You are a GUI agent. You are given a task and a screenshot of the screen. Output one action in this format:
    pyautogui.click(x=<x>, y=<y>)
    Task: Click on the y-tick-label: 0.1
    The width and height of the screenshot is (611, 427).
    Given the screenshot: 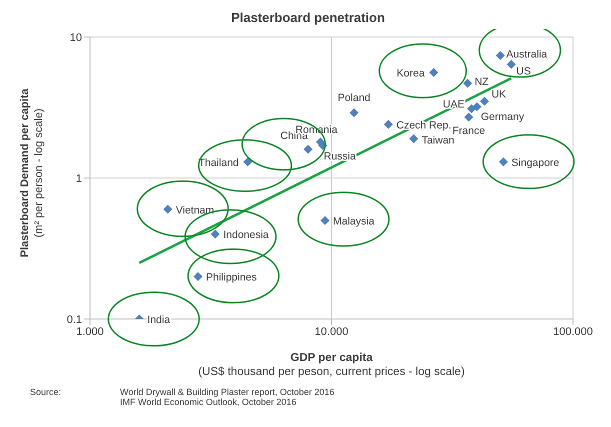 What is the action you would take?
    pyautogui.click(x=74, y=320)
    